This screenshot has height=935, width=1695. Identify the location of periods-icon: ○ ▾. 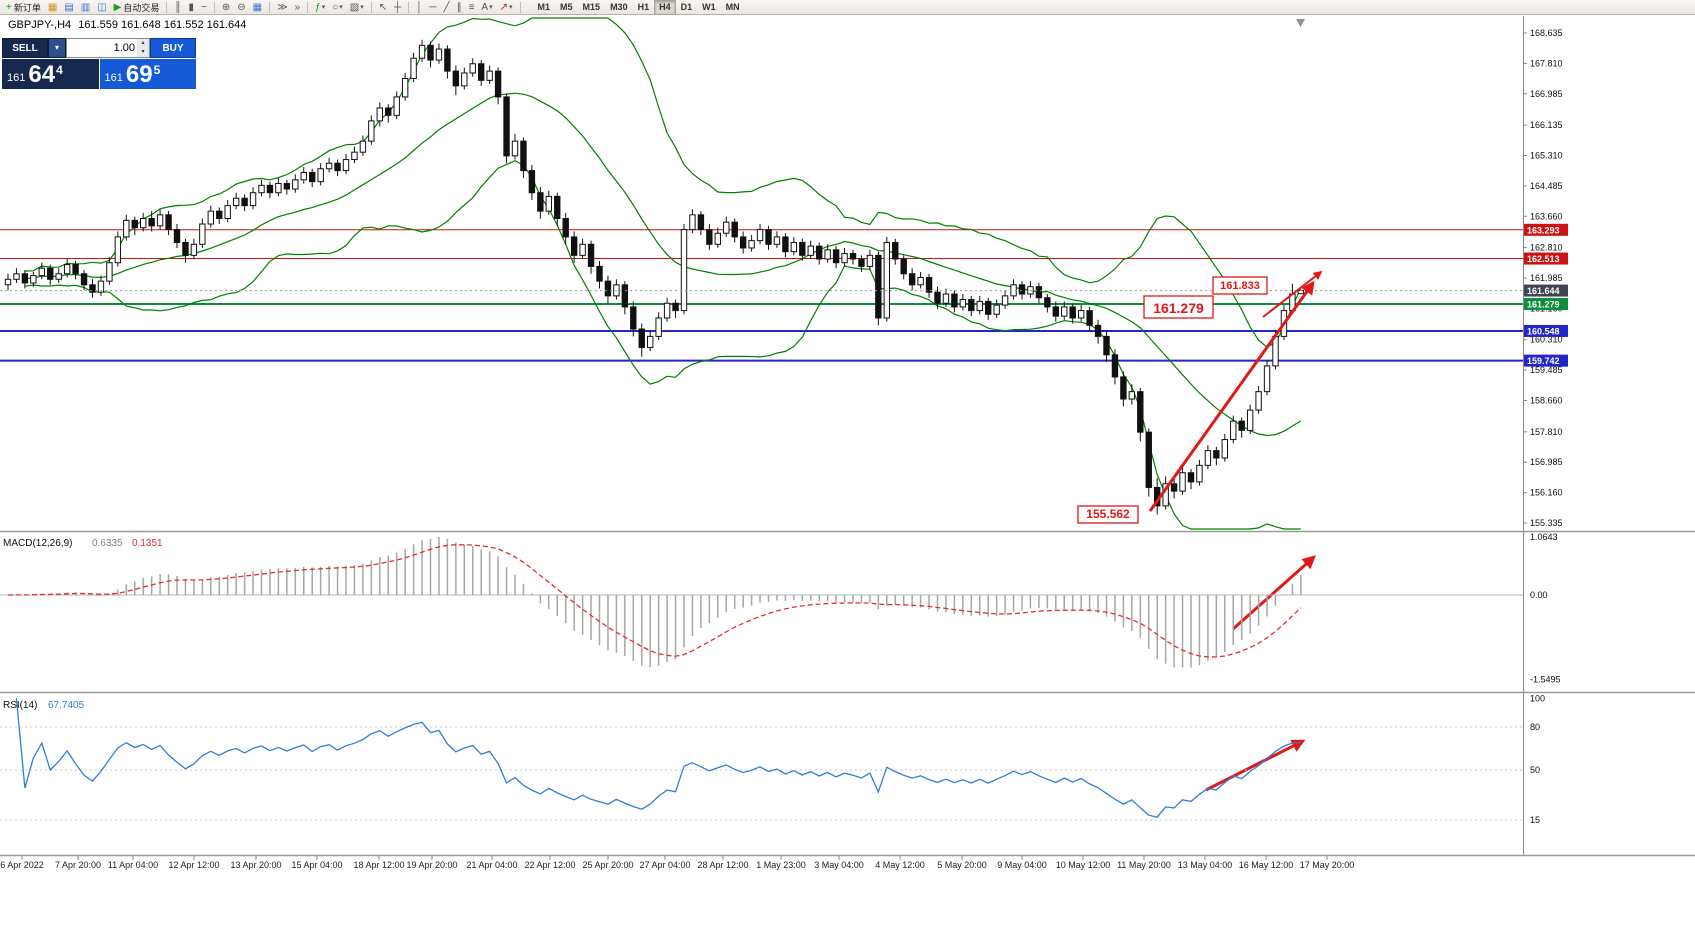
(337, 7).